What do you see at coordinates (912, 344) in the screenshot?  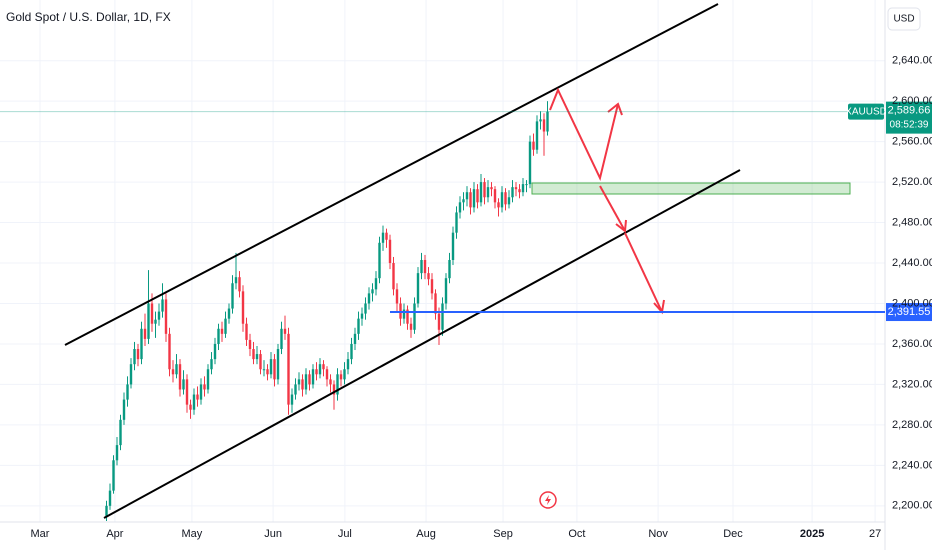 I see `y-tick-label: 2,360.00` at bounding box center [912, 344].